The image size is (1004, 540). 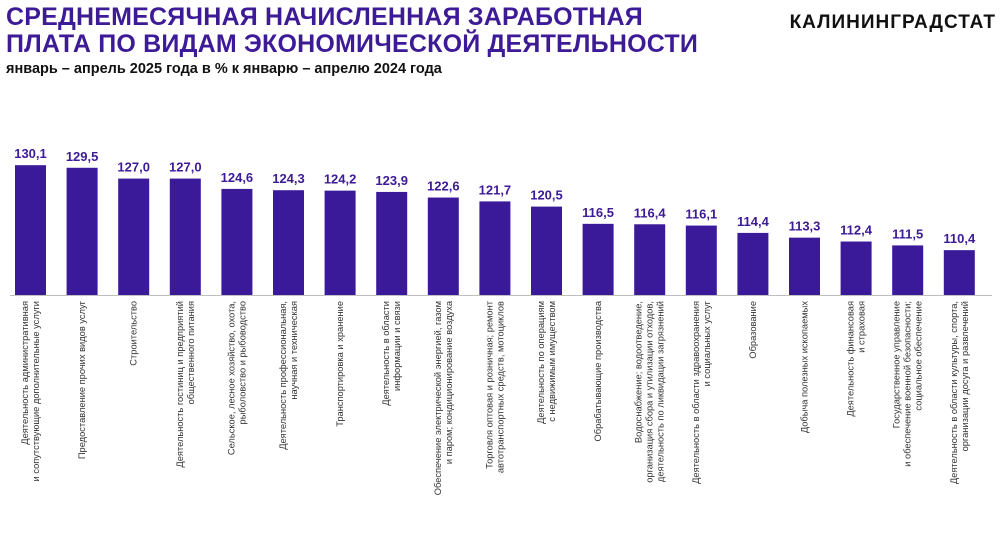 What do you see at coordinates (391, 180) in the screenshot?
I see `bar-value-label: 123,9` at bounding box center [391, 180].